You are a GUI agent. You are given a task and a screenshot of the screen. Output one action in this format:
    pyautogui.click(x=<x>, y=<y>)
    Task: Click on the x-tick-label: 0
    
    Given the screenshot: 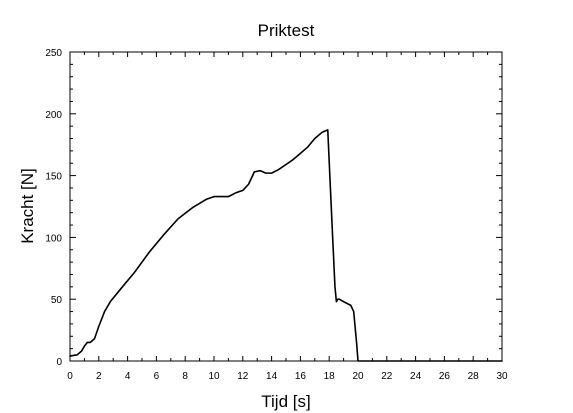 What is the action you would take?
    pyautogui.click(x=70, y=376)
    